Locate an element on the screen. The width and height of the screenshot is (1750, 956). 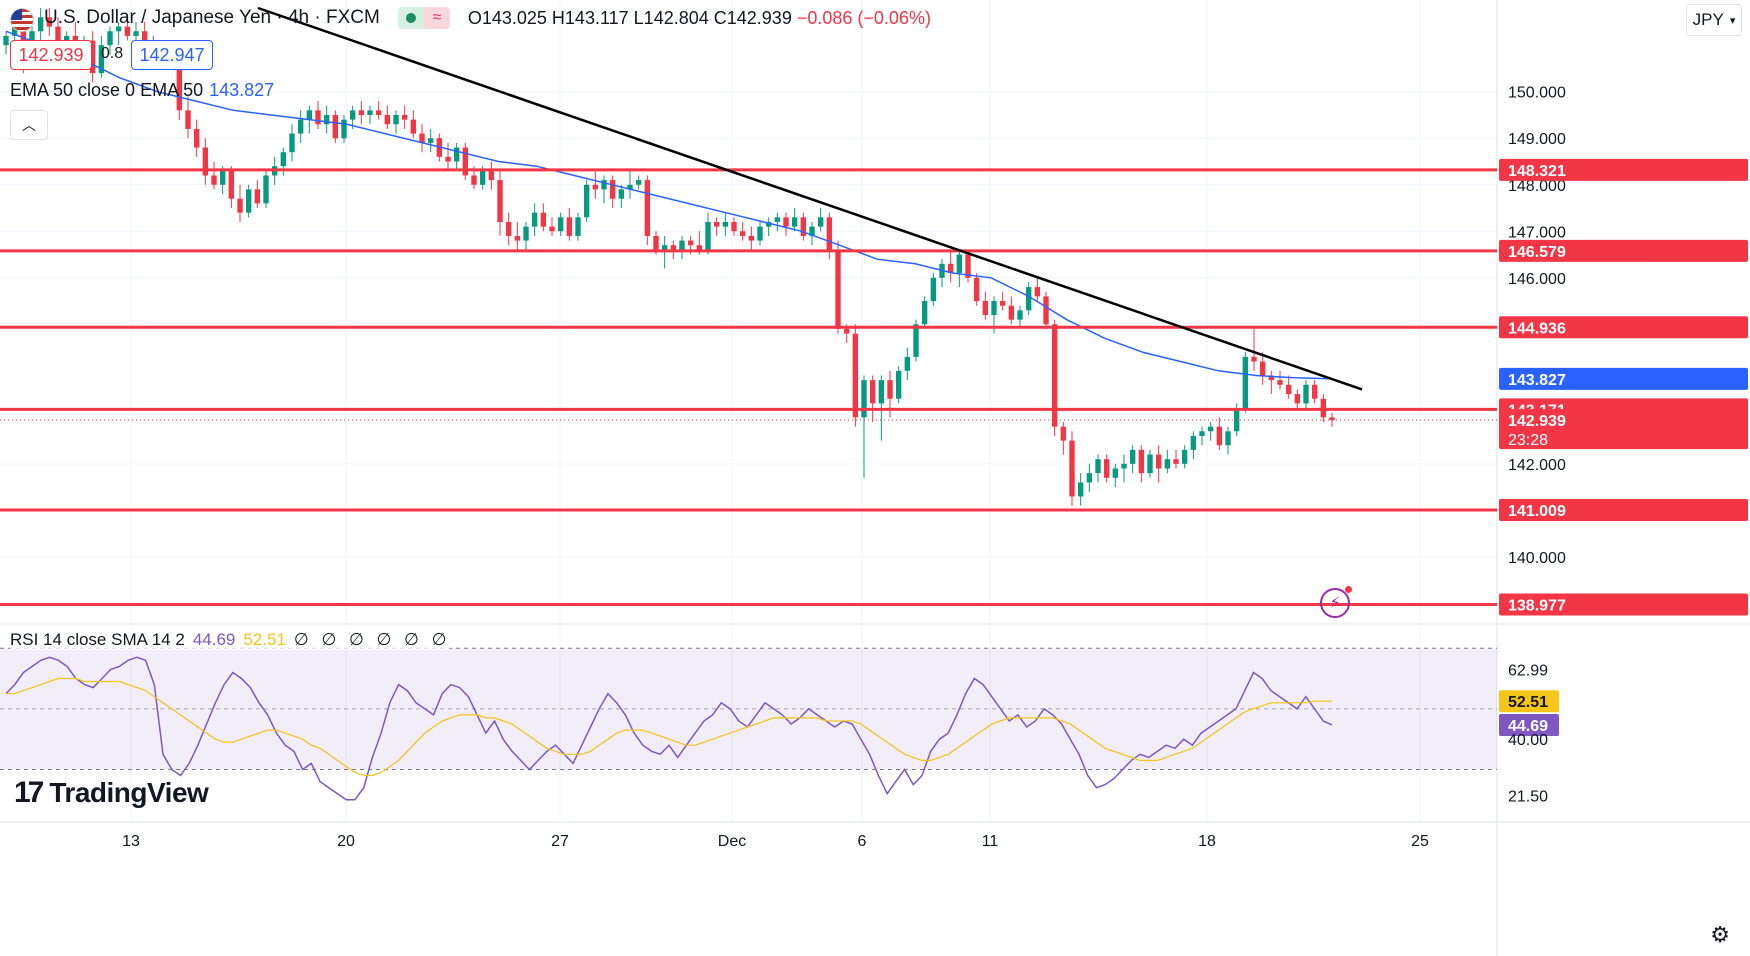
gear-icon: ⚙ is located at coordinates (1720, 934).